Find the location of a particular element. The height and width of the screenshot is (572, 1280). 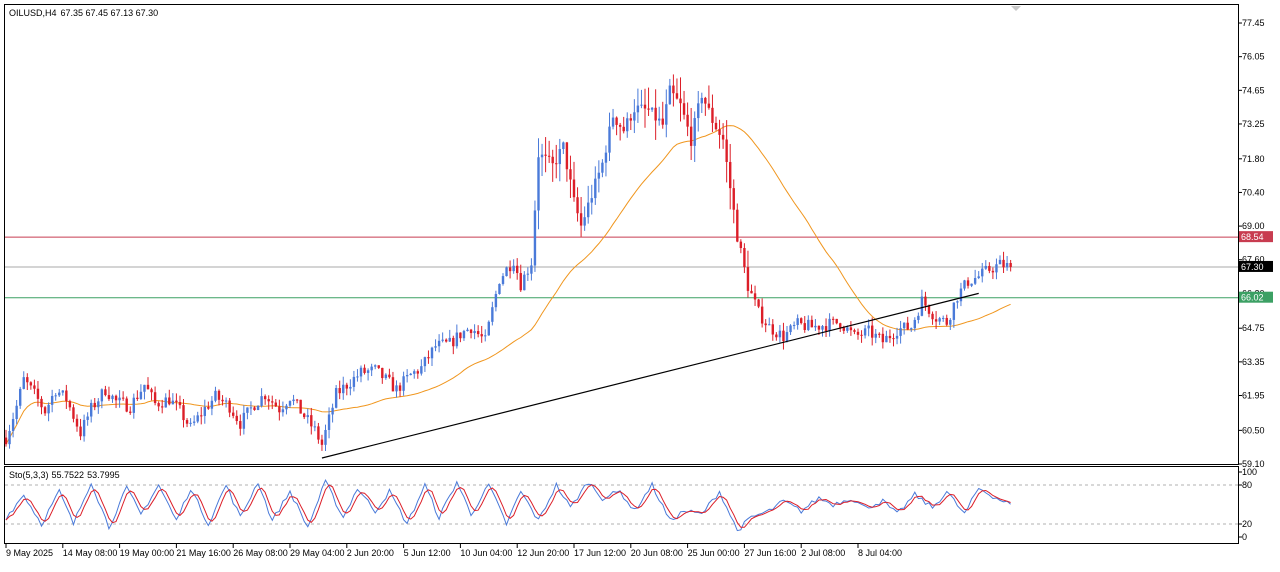

current-price-label: 67.30 is located at coordinates (1252, 267).